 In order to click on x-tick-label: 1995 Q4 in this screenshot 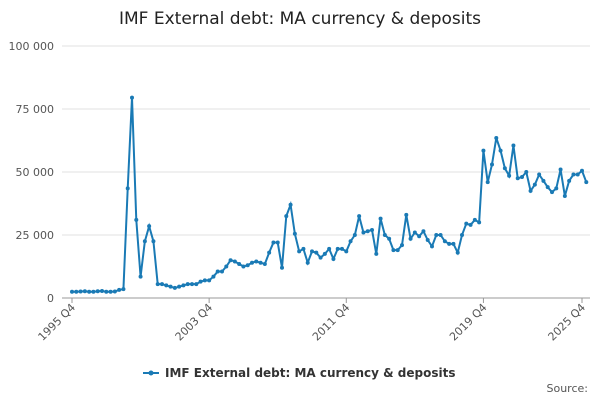, I will do `click(57, 322)`.